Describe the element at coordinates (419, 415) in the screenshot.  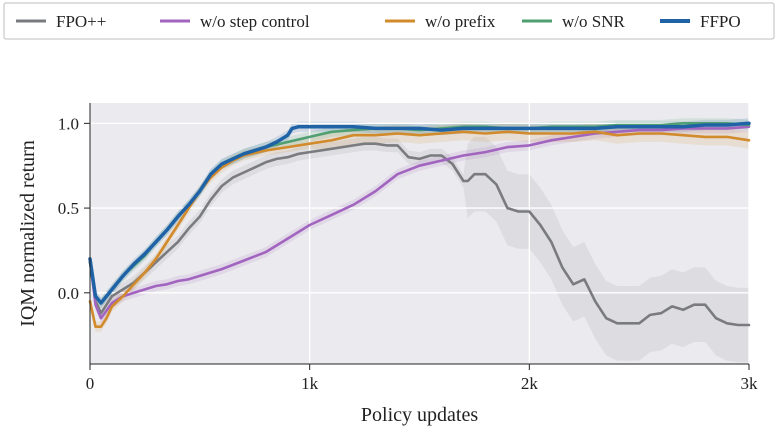
I see `x-axis-label: Policy updates` at that location.